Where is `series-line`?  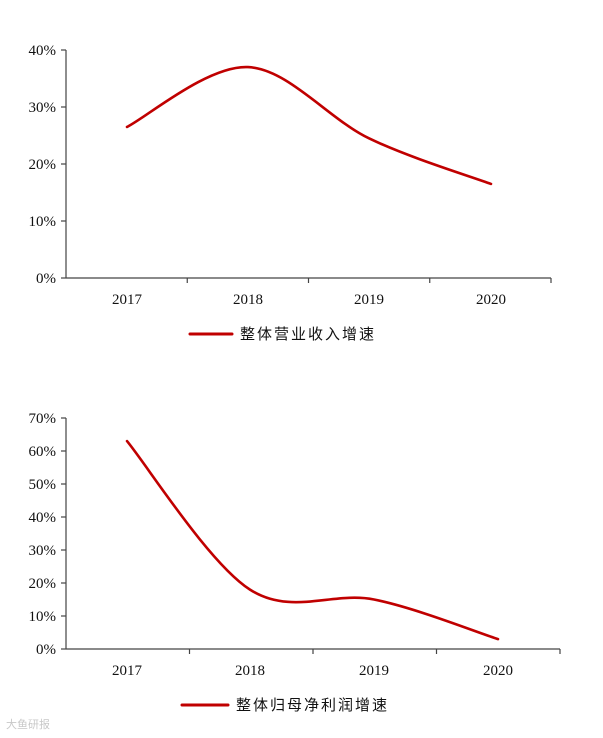
series-line is located at coordinates (309, 125).